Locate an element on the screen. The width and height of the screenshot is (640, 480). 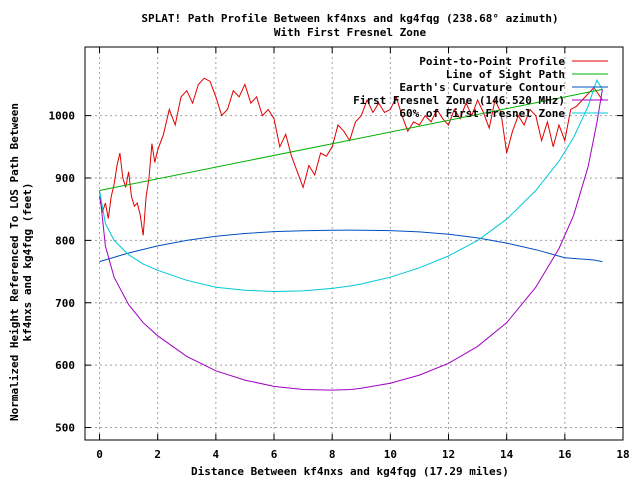
x-tick-label: 8 is located at coordinates (332, 454).